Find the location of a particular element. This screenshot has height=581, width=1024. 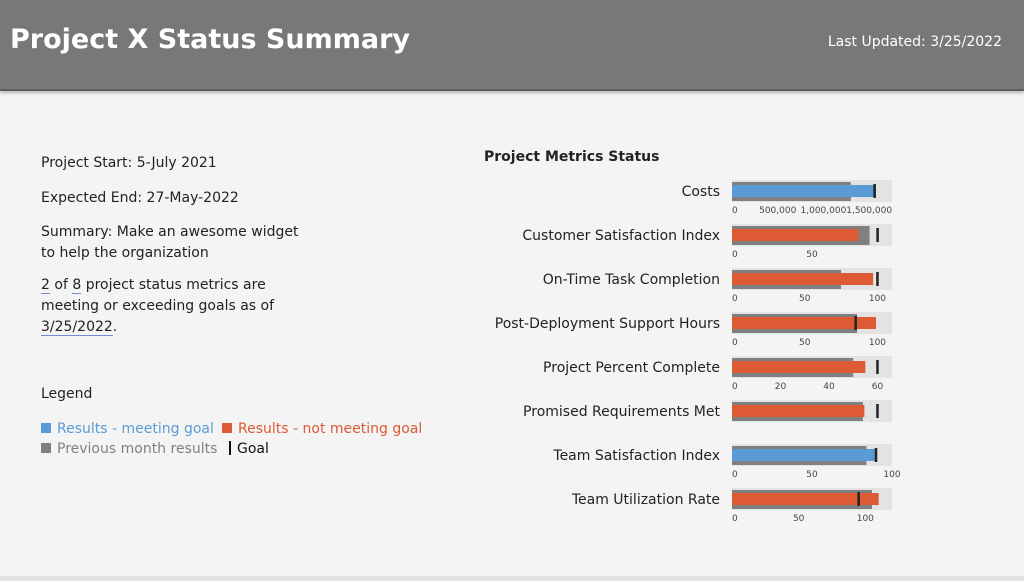

status-text-part: of is located at coordinates (61, 285).